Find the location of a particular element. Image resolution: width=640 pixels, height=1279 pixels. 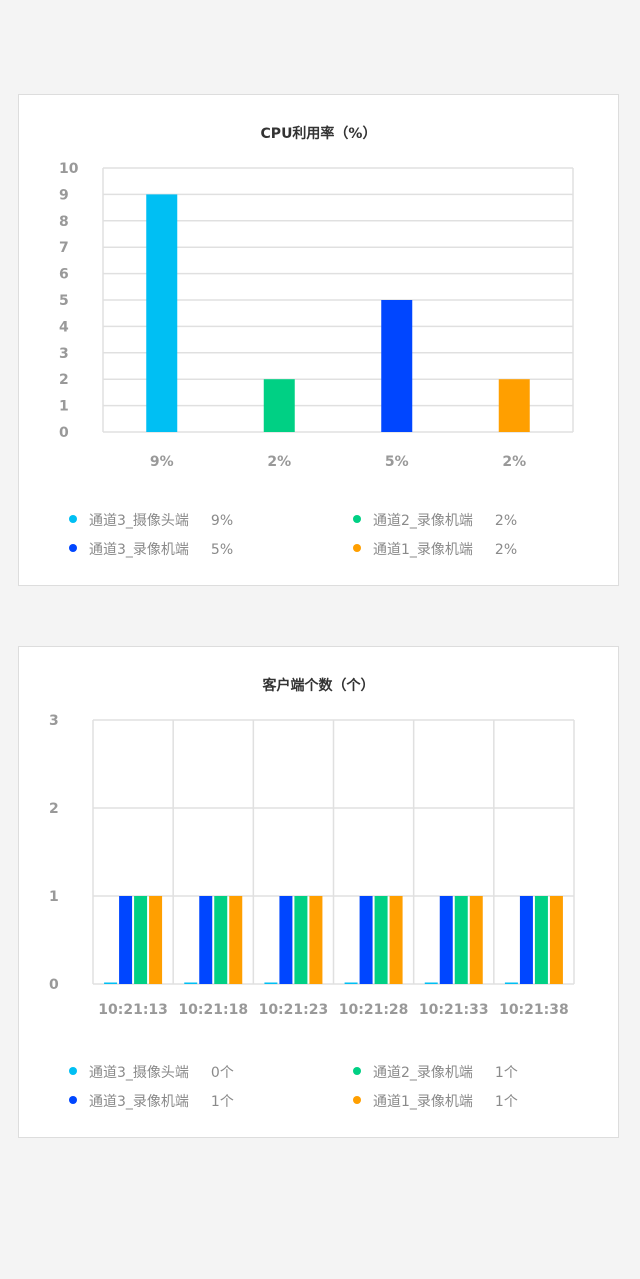

chart-title: CPU利用率（%） is located at coordinates (318, 134).